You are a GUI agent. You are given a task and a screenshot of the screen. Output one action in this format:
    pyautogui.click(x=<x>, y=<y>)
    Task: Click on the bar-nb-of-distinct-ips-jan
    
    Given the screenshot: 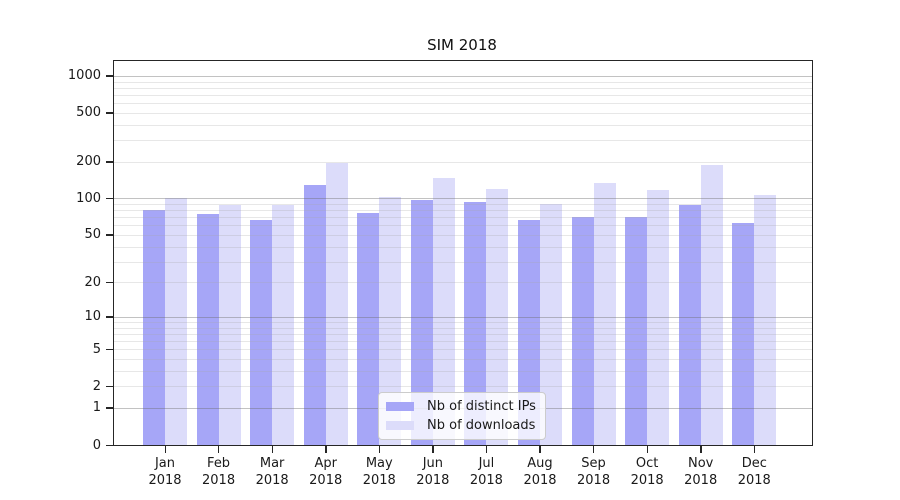 What is the action you would take?
    pyautogui.click(x=154, y=327)
    